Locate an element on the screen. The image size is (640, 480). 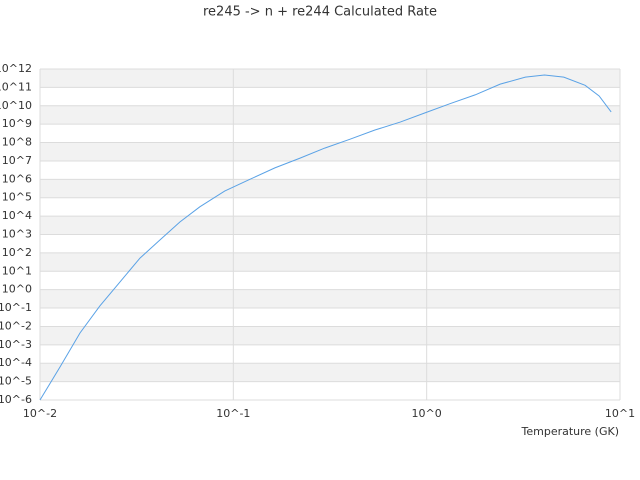
y-tick-label: 10^-2 is located at coordinates (16, 325).